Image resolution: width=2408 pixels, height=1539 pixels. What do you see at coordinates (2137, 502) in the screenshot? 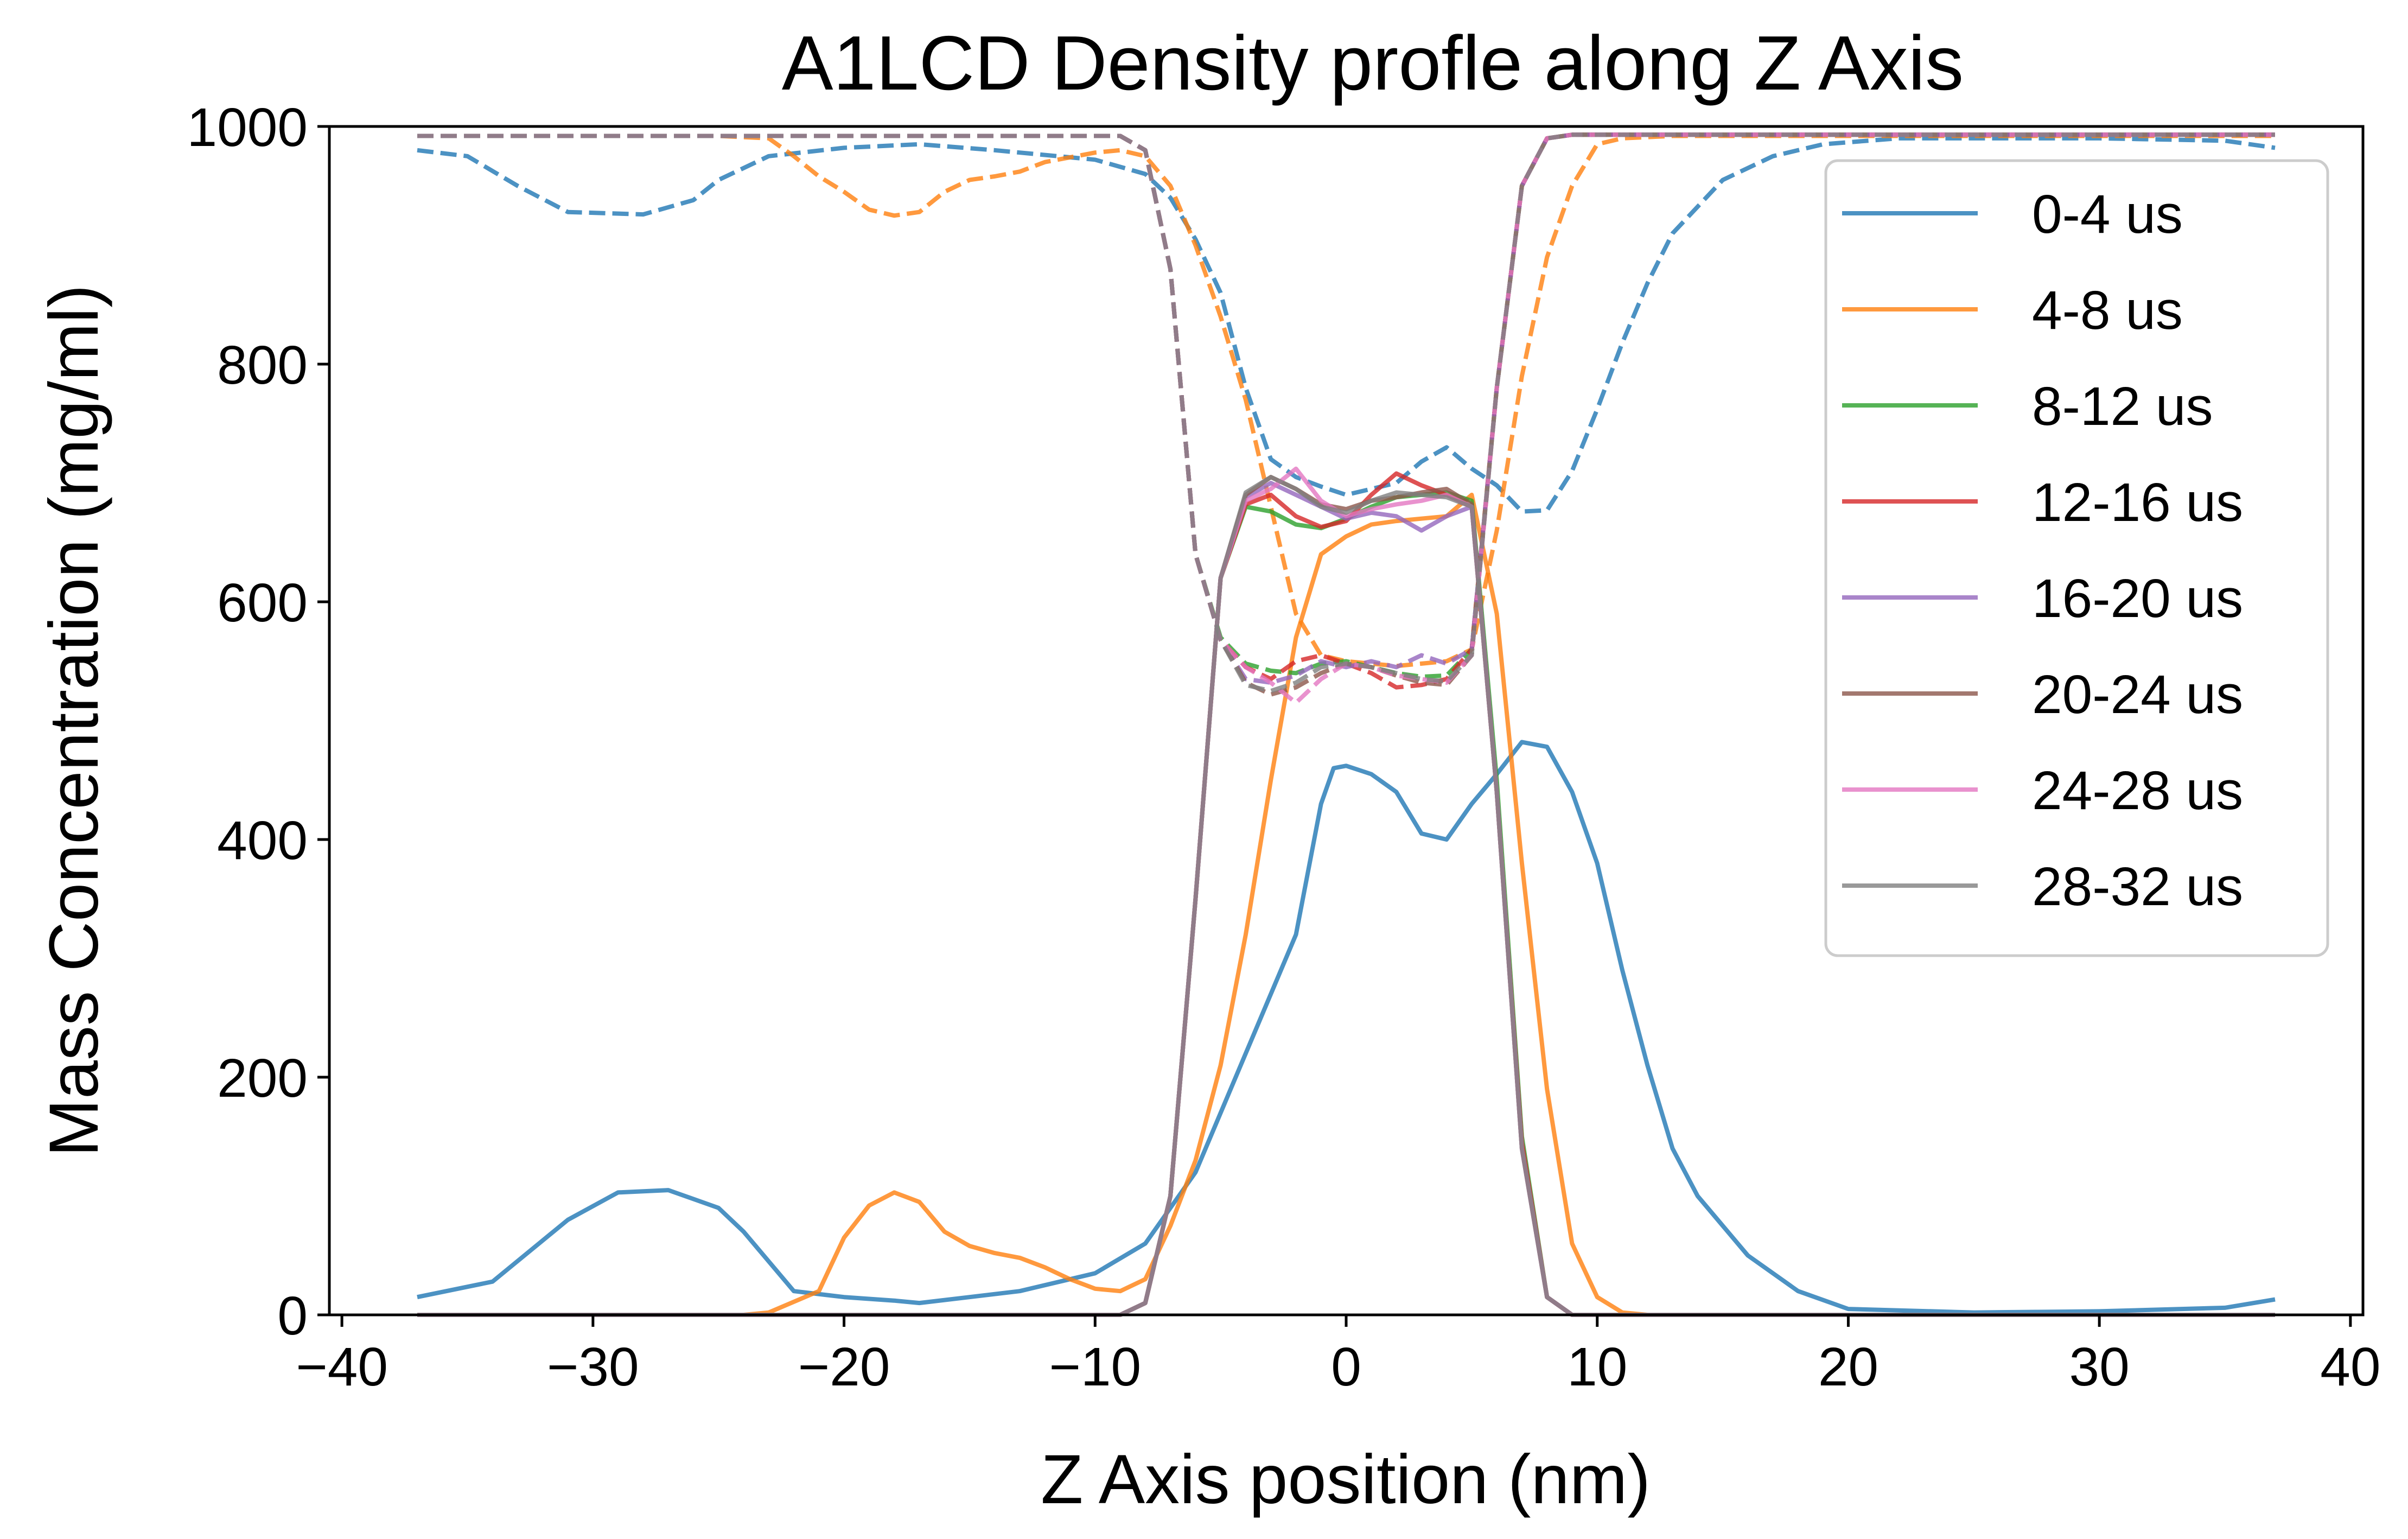
I see `legend-label: 12-16 us` at bounding box center [2137, 502].